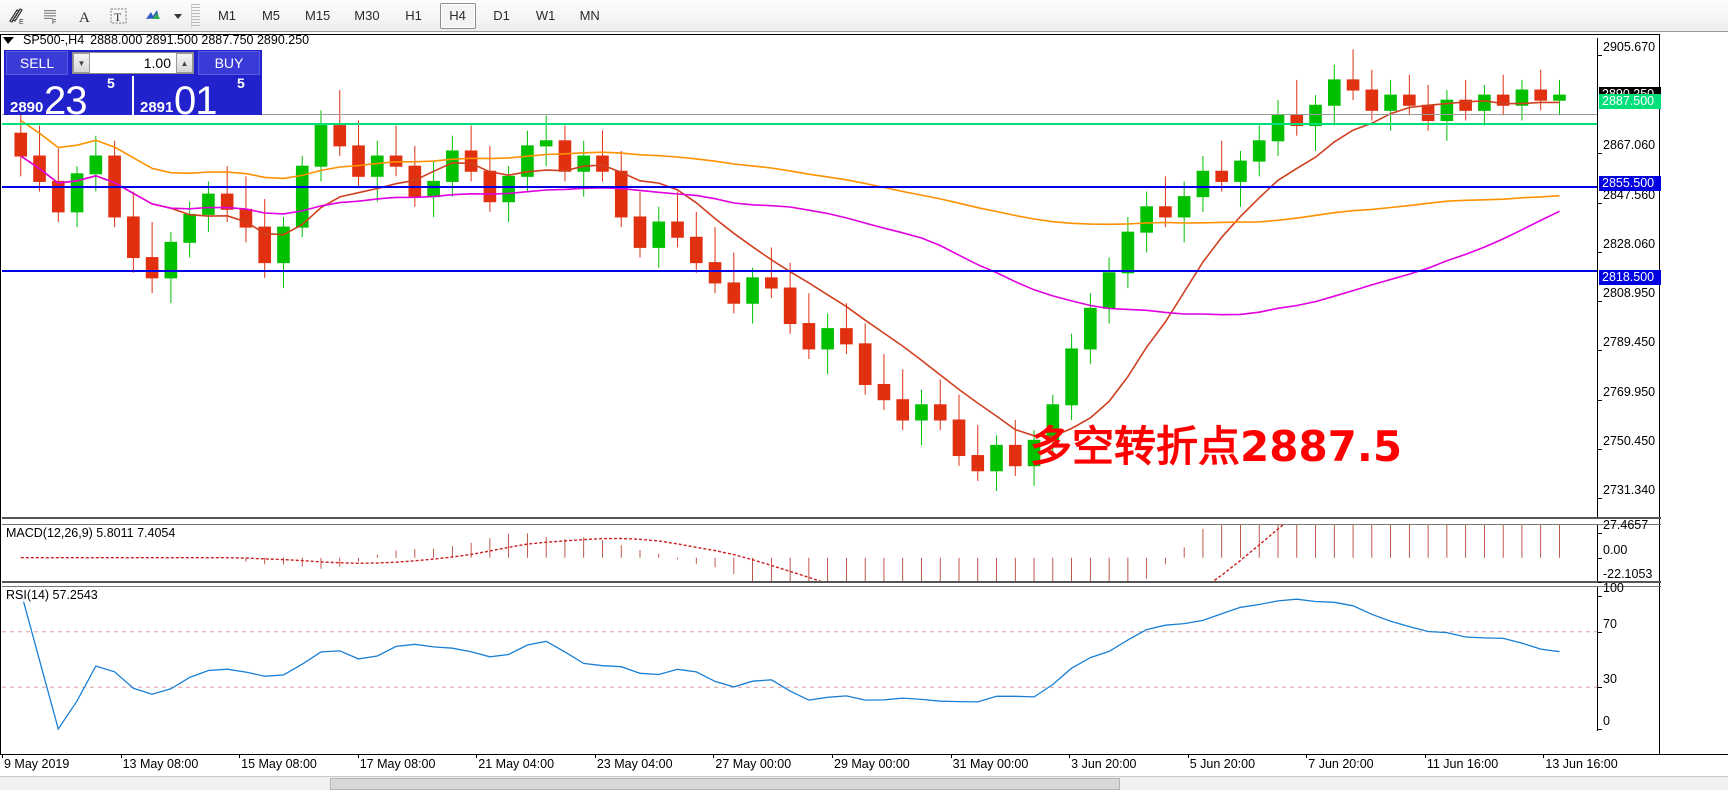 This screenshot has height=790, width=1728. I want to click on tf-h1: H1, so click(413, 15).